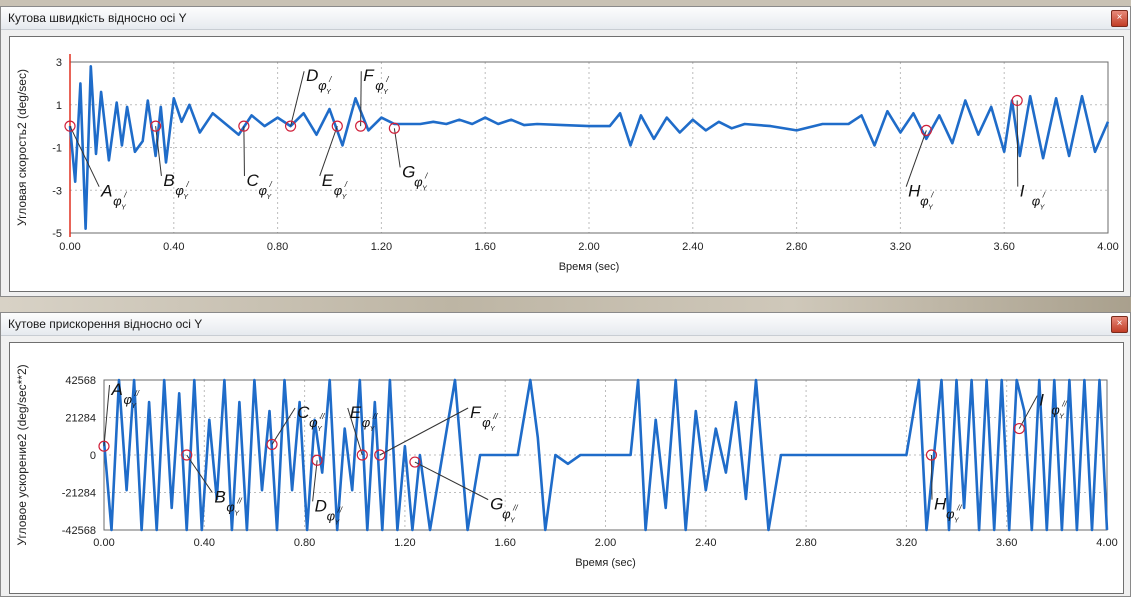 The height and width of the screenshot is (597, 1131). I want to click on y-tick-label: -1, so click(57, 149).